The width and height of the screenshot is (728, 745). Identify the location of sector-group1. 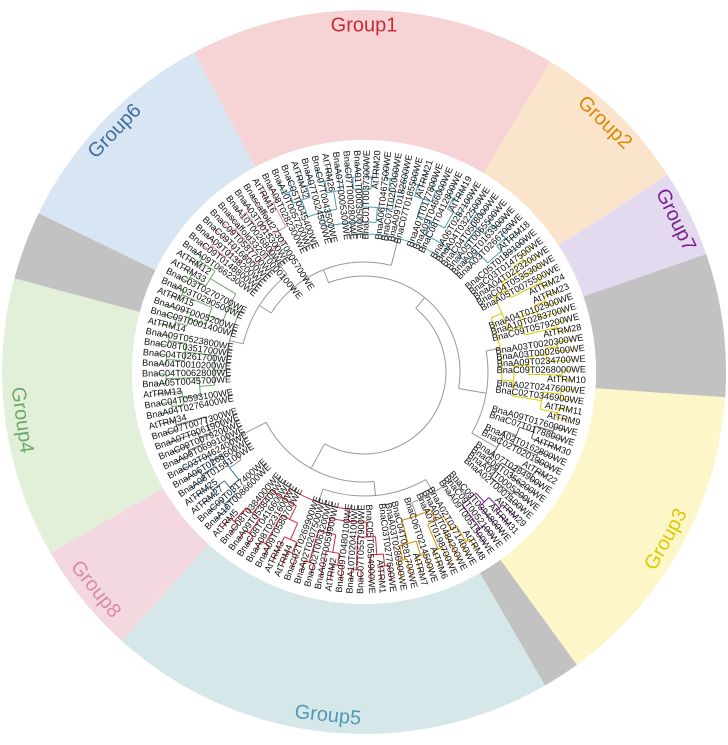
(372, 91).